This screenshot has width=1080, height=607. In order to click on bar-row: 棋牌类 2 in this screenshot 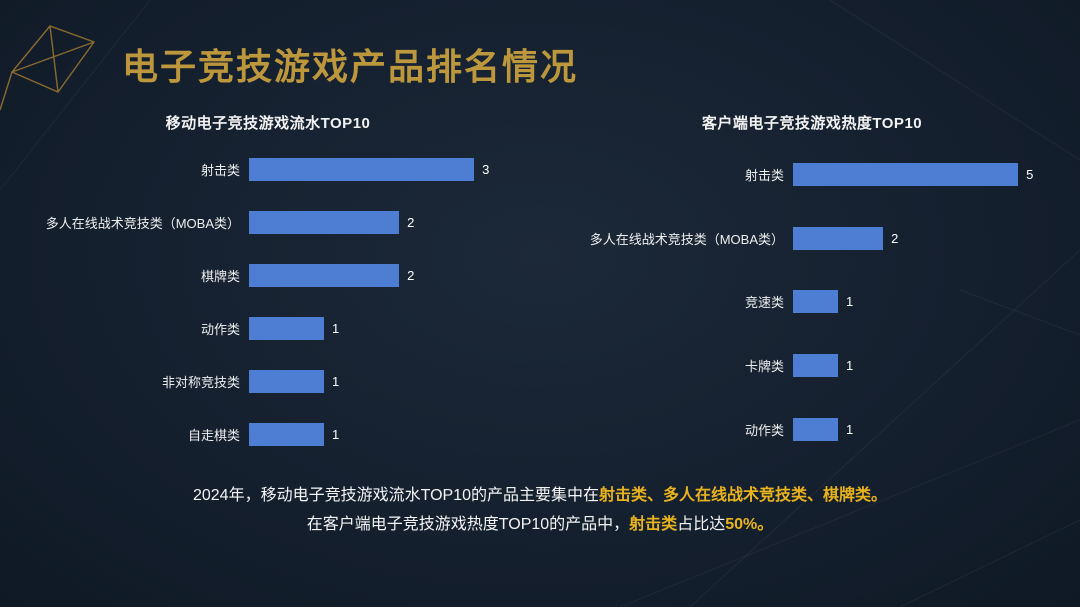, I will do `click(268, 275)`.